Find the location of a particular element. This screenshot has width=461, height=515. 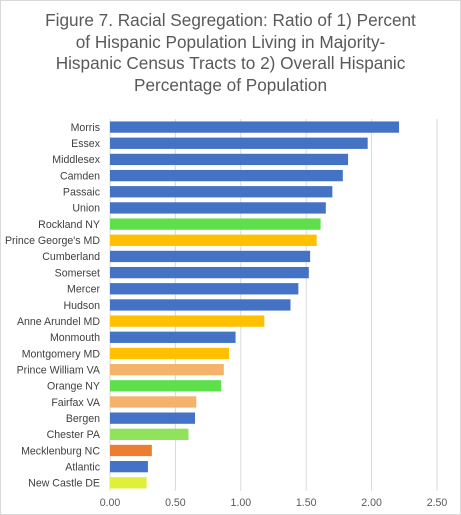

category-label: New Castle DE is located at coordinates (64, 484).